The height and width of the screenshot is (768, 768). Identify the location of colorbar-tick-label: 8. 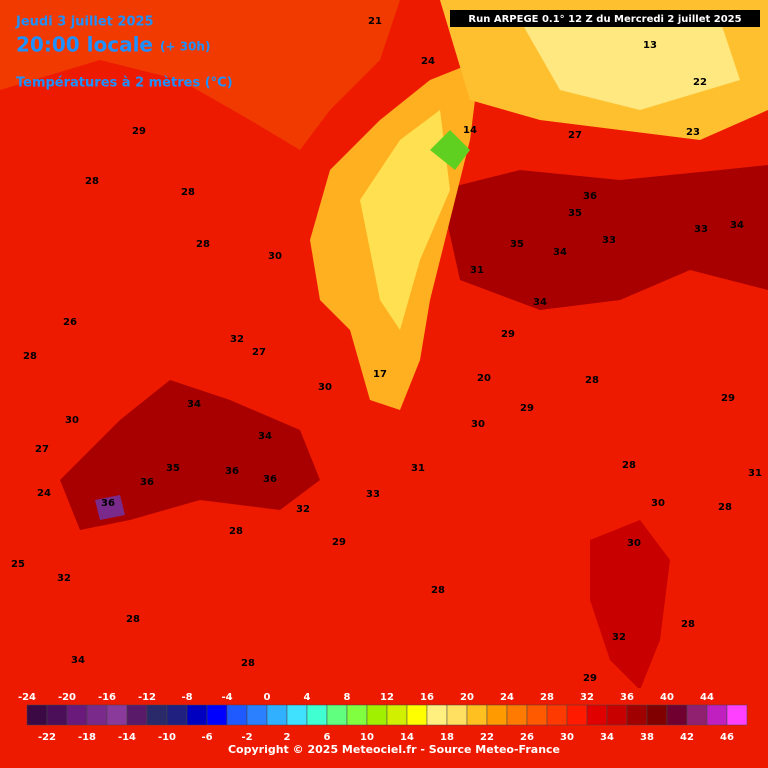
(347, 697).